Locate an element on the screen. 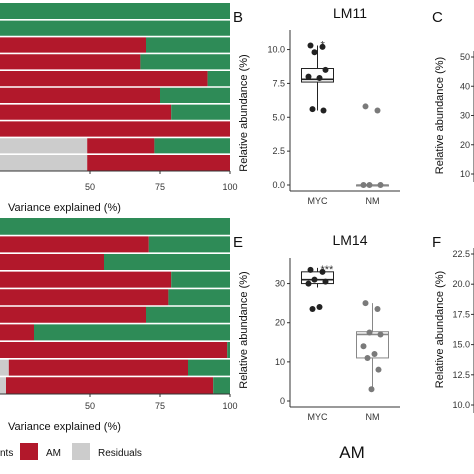 The image size is (474, 474). box-body is located at coordinates (317, 278).